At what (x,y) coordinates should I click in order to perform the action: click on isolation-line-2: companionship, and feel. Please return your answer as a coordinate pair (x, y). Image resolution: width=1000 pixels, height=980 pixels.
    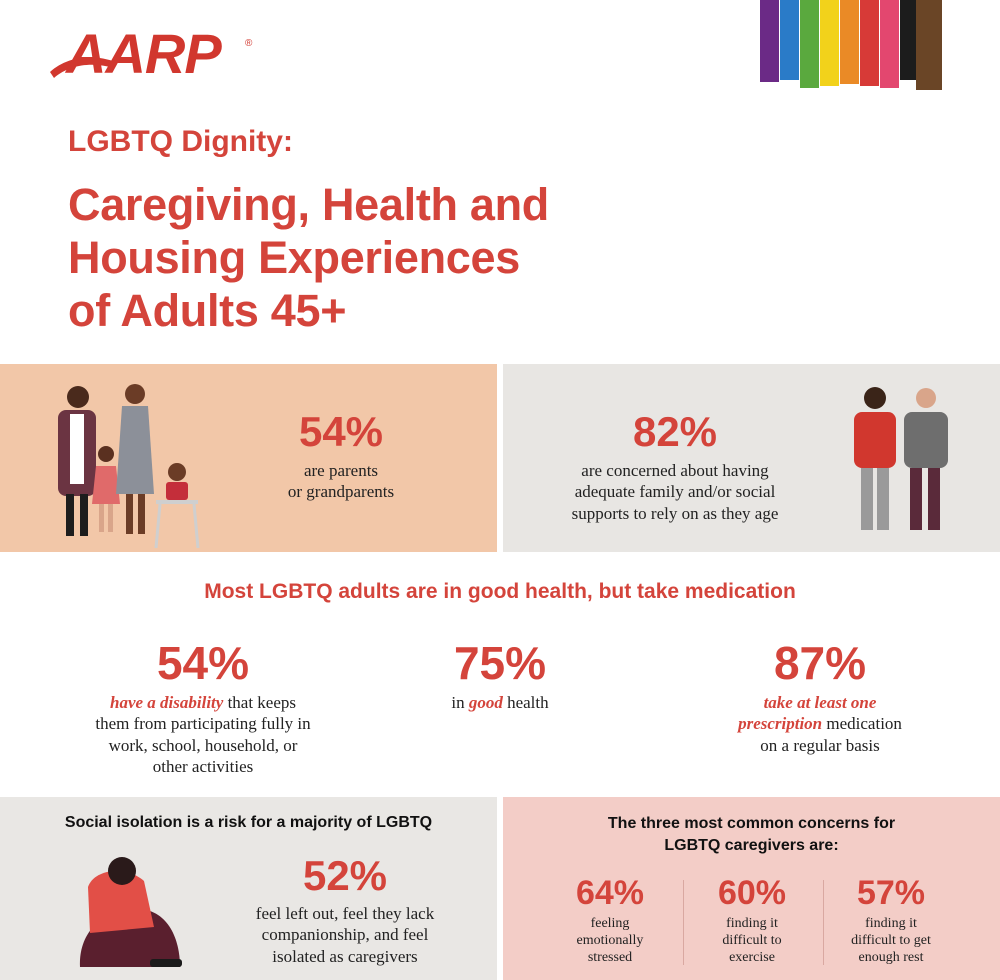
    Looking at the image, I should click on (345, 935).